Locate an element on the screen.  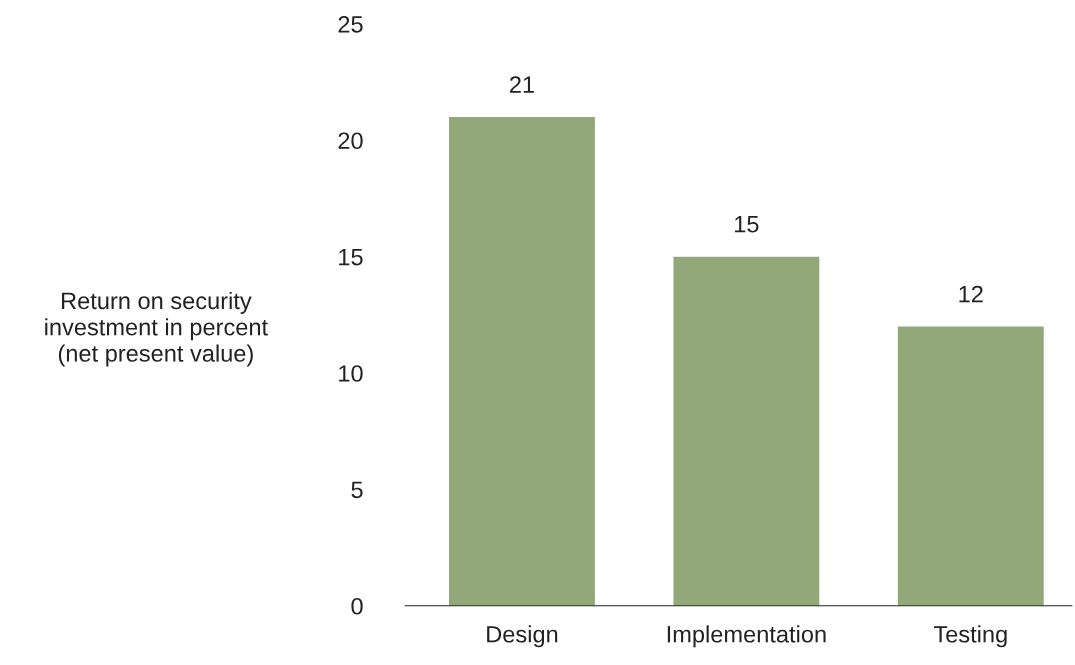
y-tick-label: 0 is located at coordinates (357, 606).